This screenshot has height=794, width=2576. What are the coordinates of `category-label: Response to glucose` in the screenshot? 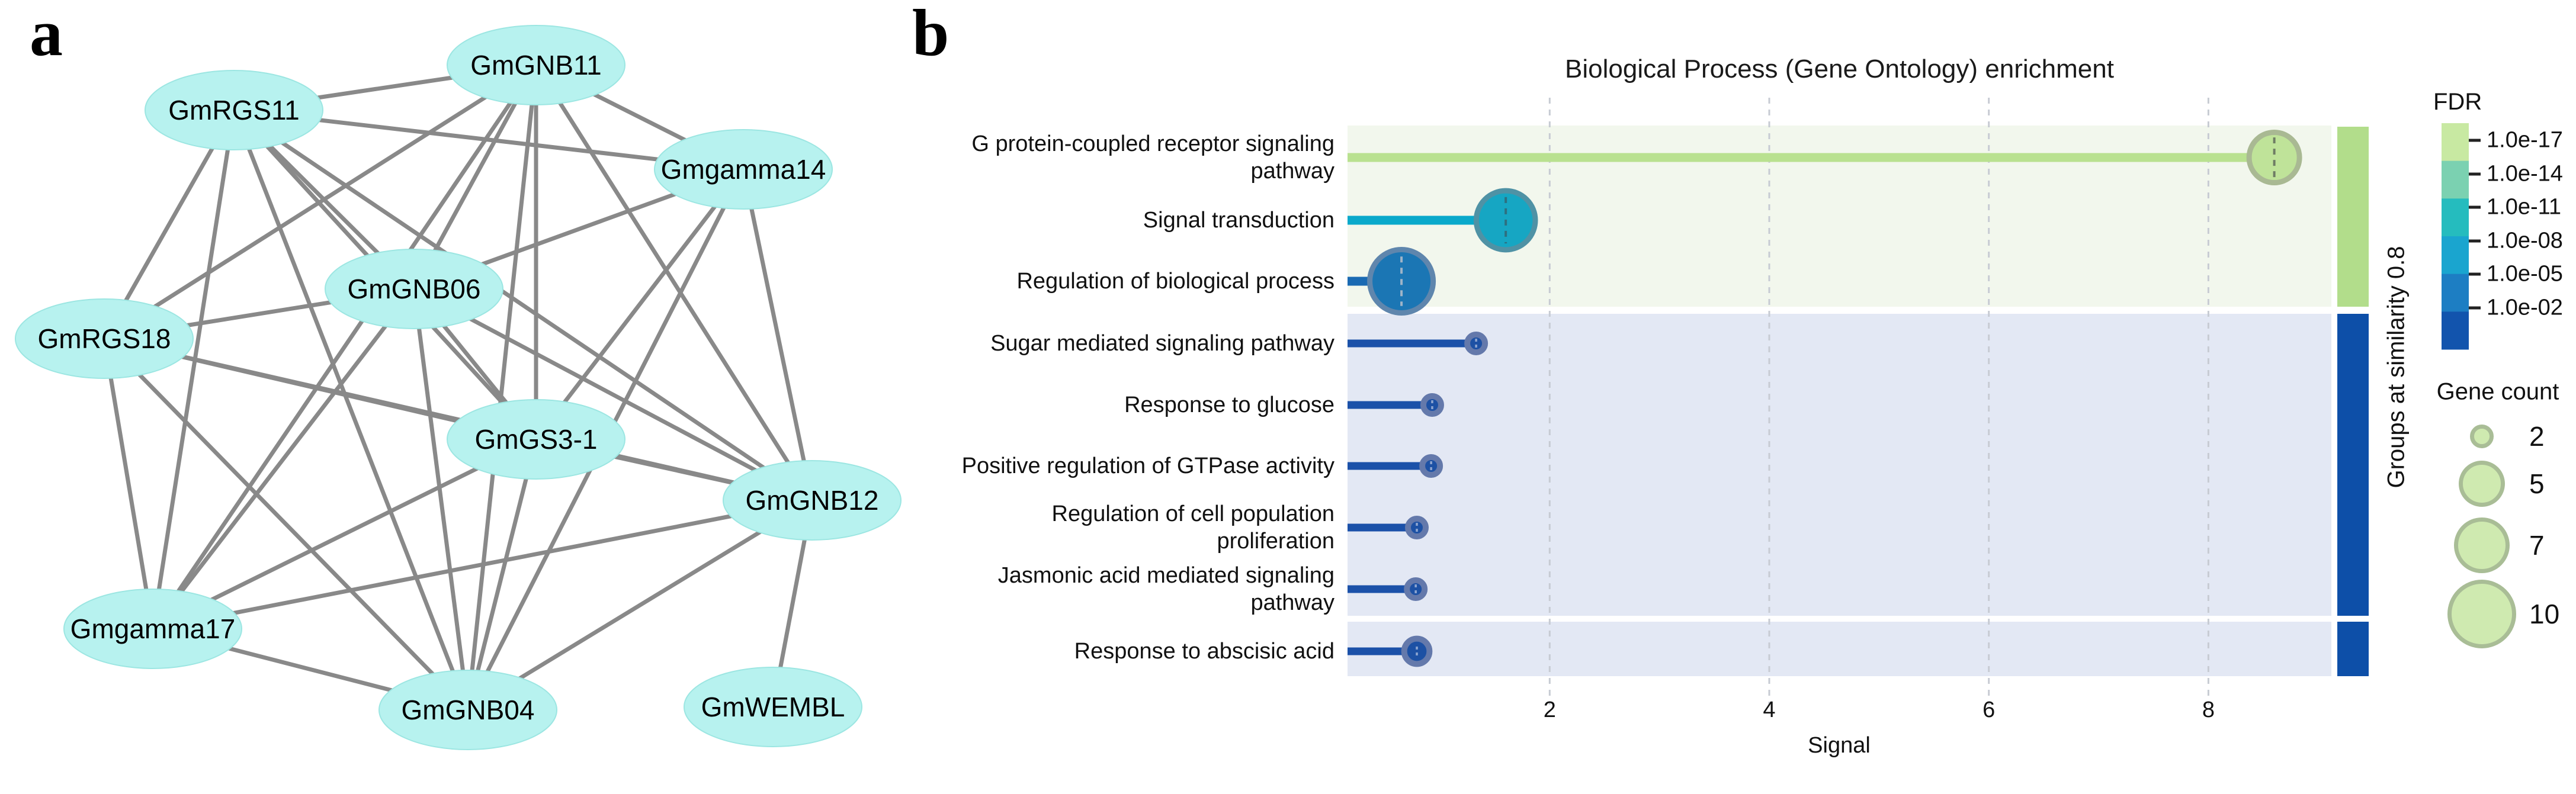 It's located at (1229, 405).